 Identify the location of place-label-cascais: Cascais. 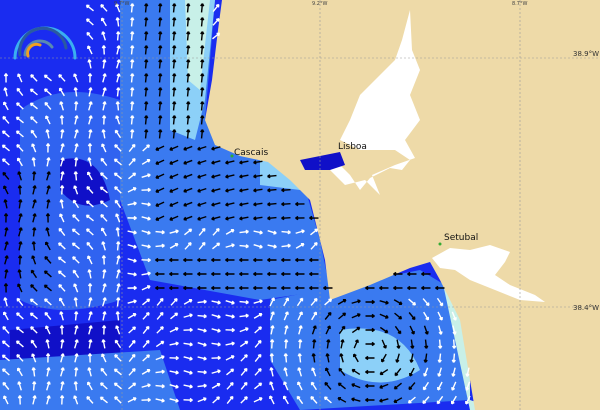
(251, 153).